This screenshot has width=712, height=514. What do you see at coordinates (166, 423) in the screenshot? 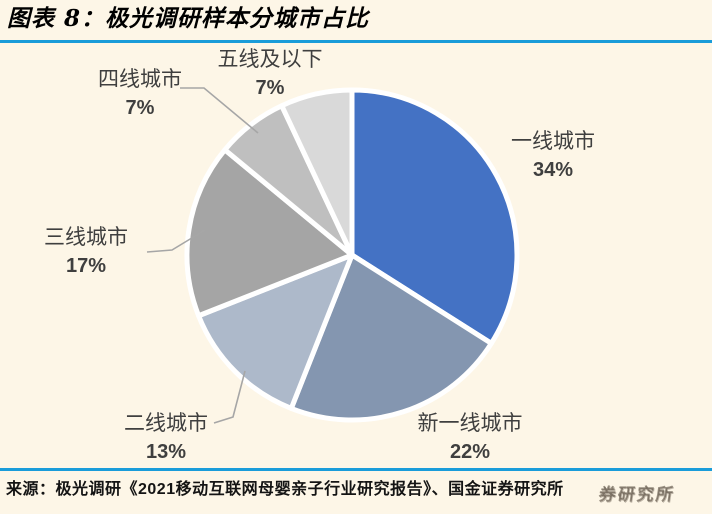
I see `label-tier2-name: 二线城市` at bounding box center [166, 423].